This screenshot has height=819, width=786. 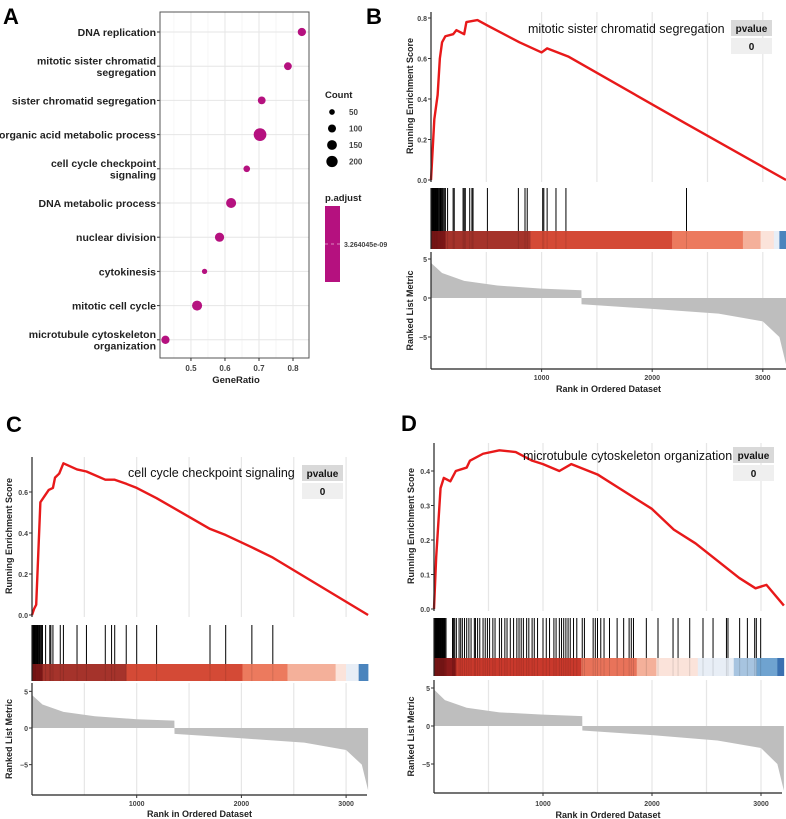 I want to click on y-tick-label: 0.8, so click(x=422, y=19).